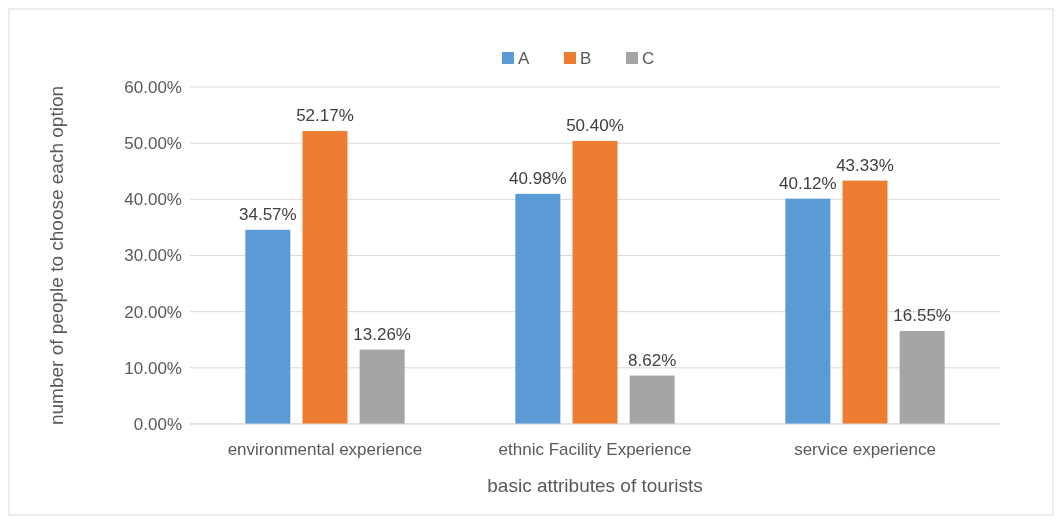  Describe the element at coordinates (595, 449) in the screenshot. I see `x-tick-label: ethnic Facility Experience` at that location.